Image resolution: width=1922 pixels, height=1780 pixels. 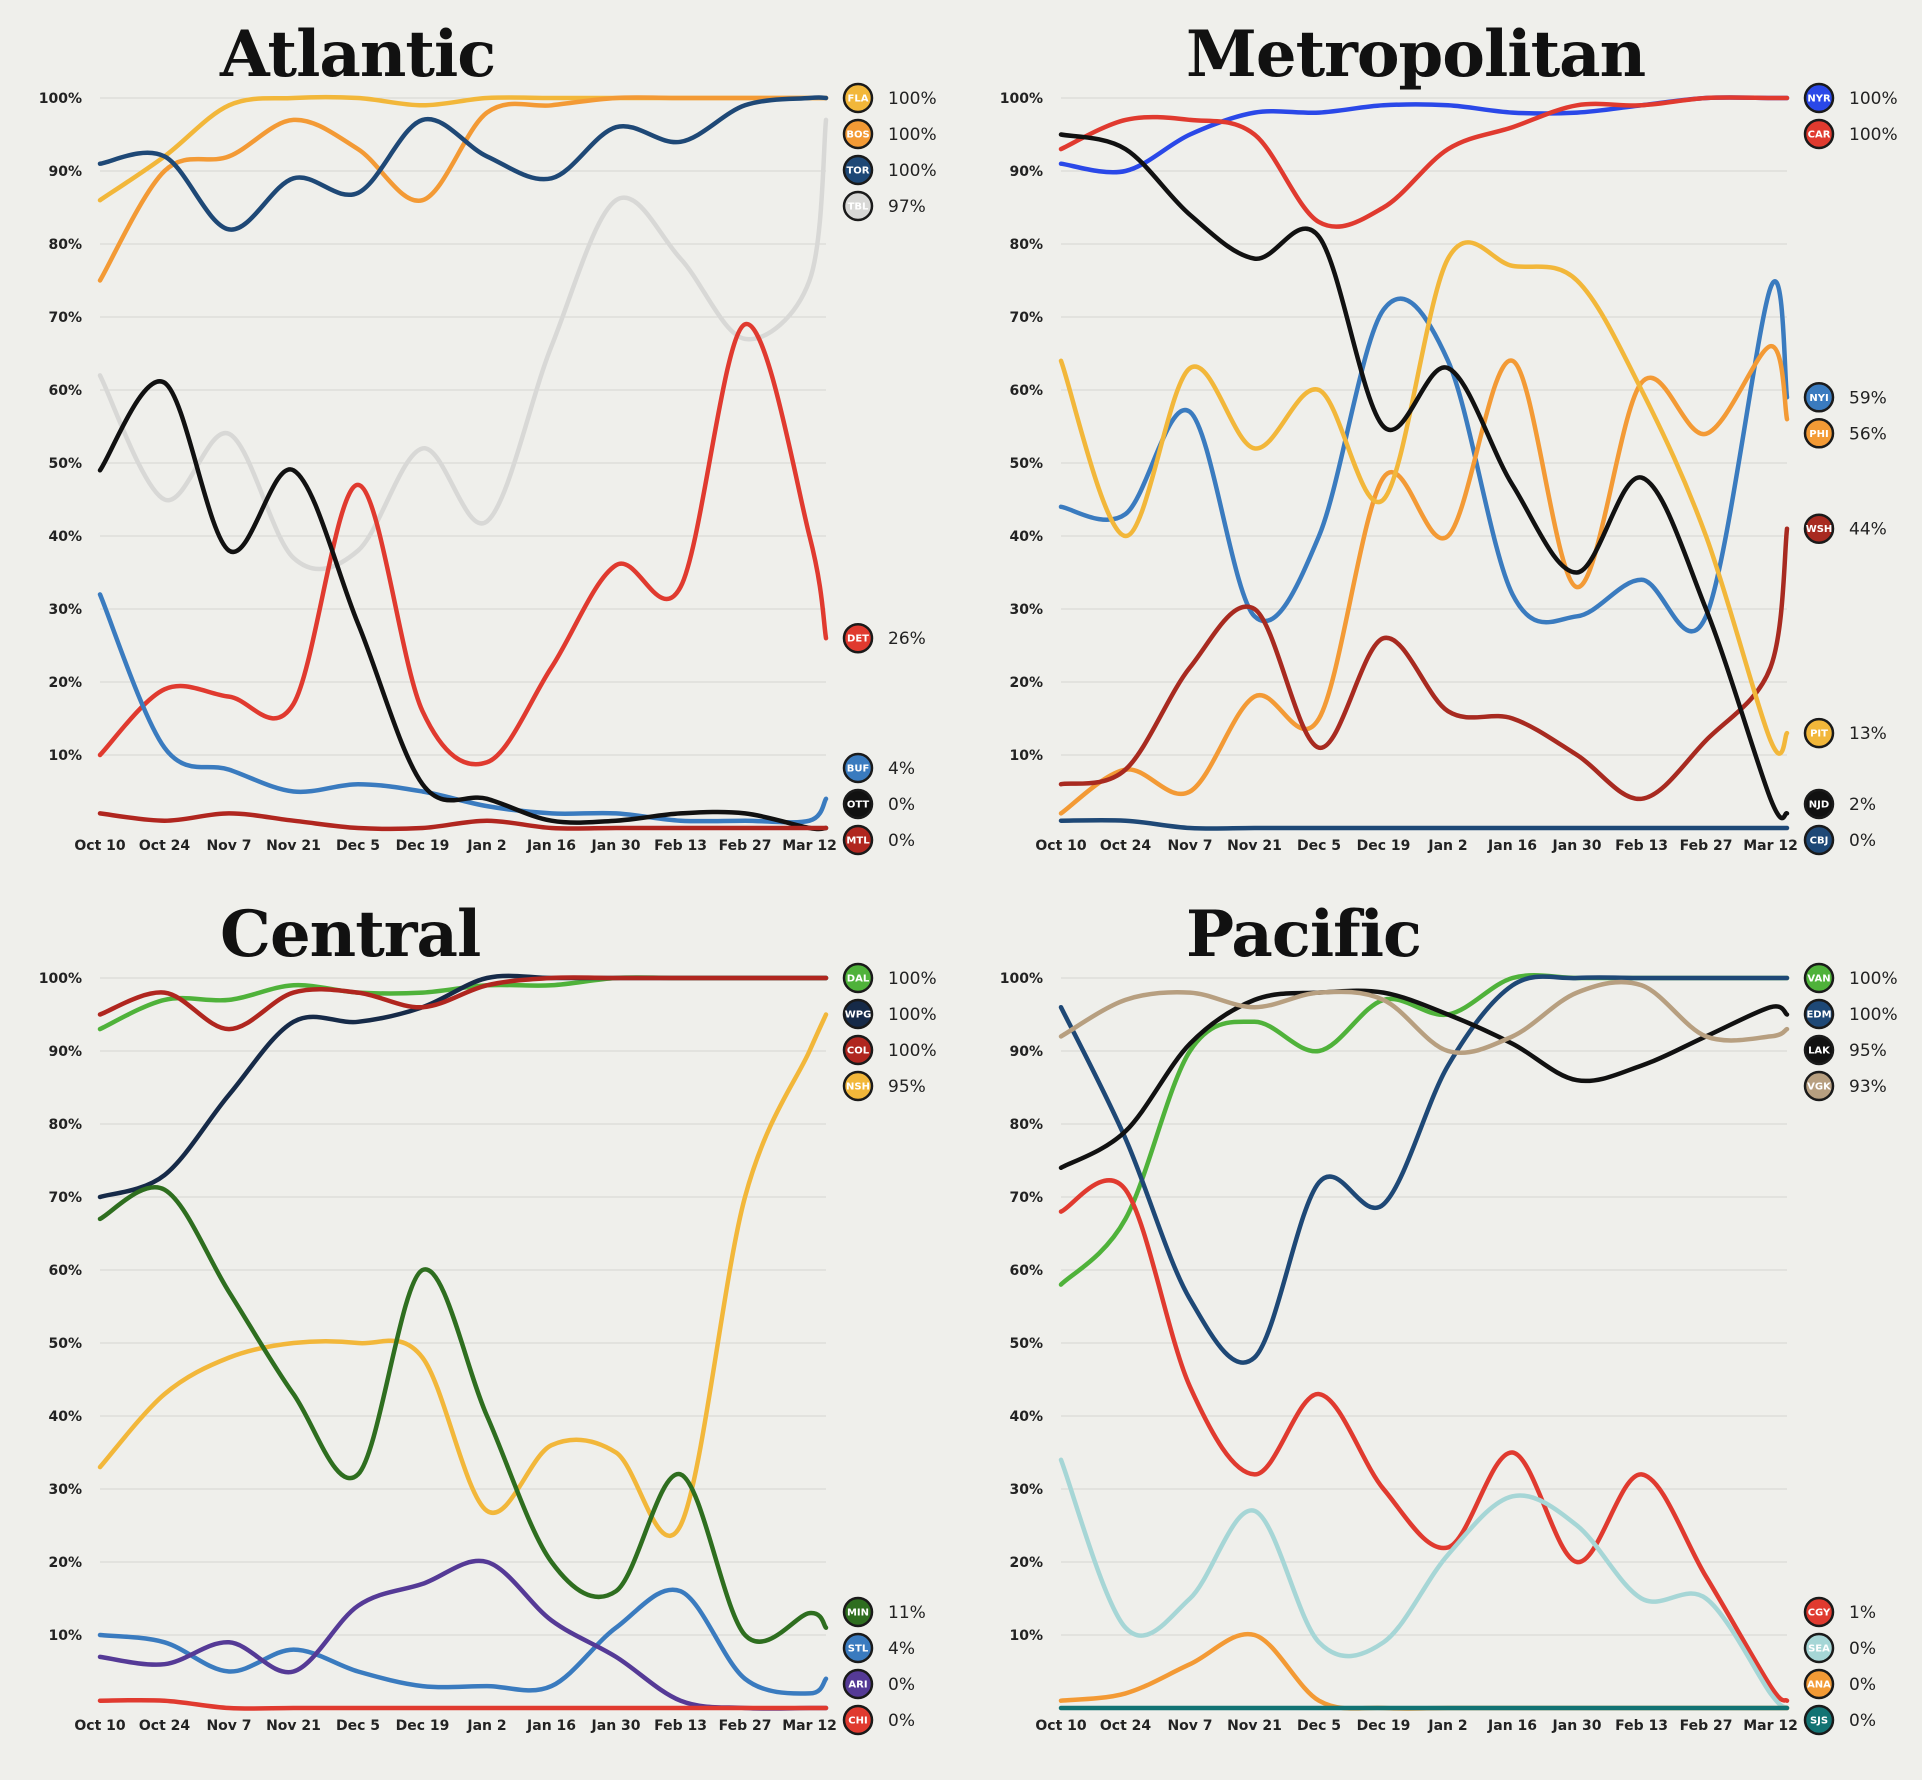 I want to click on team-percent-label: 26%, so click(x=907, y=639).